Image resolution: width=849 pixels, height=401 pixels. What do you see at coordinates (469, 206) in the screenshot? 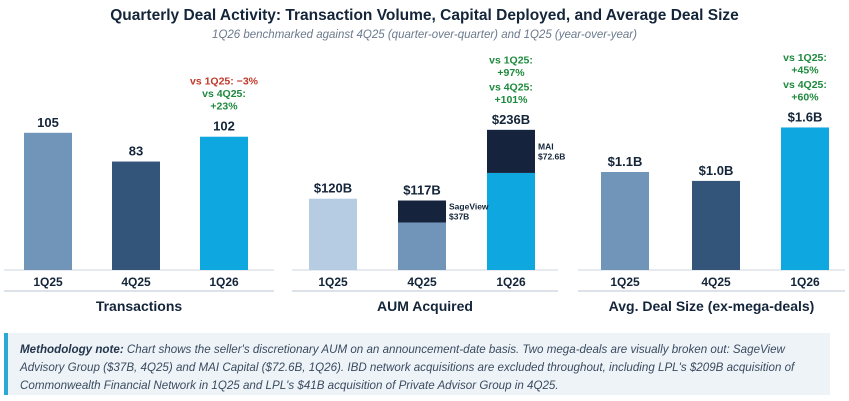
I see `segment-label: SageView` at bounding box center [469, 206].